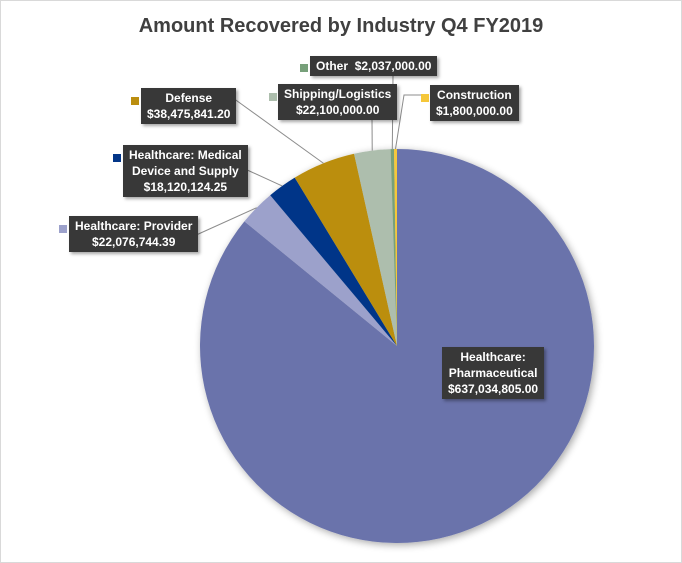  Describe the element at coordinates (474, 103) in the screenshot. I see `data-label-construction: Construction $1,800,000.00` at that location.